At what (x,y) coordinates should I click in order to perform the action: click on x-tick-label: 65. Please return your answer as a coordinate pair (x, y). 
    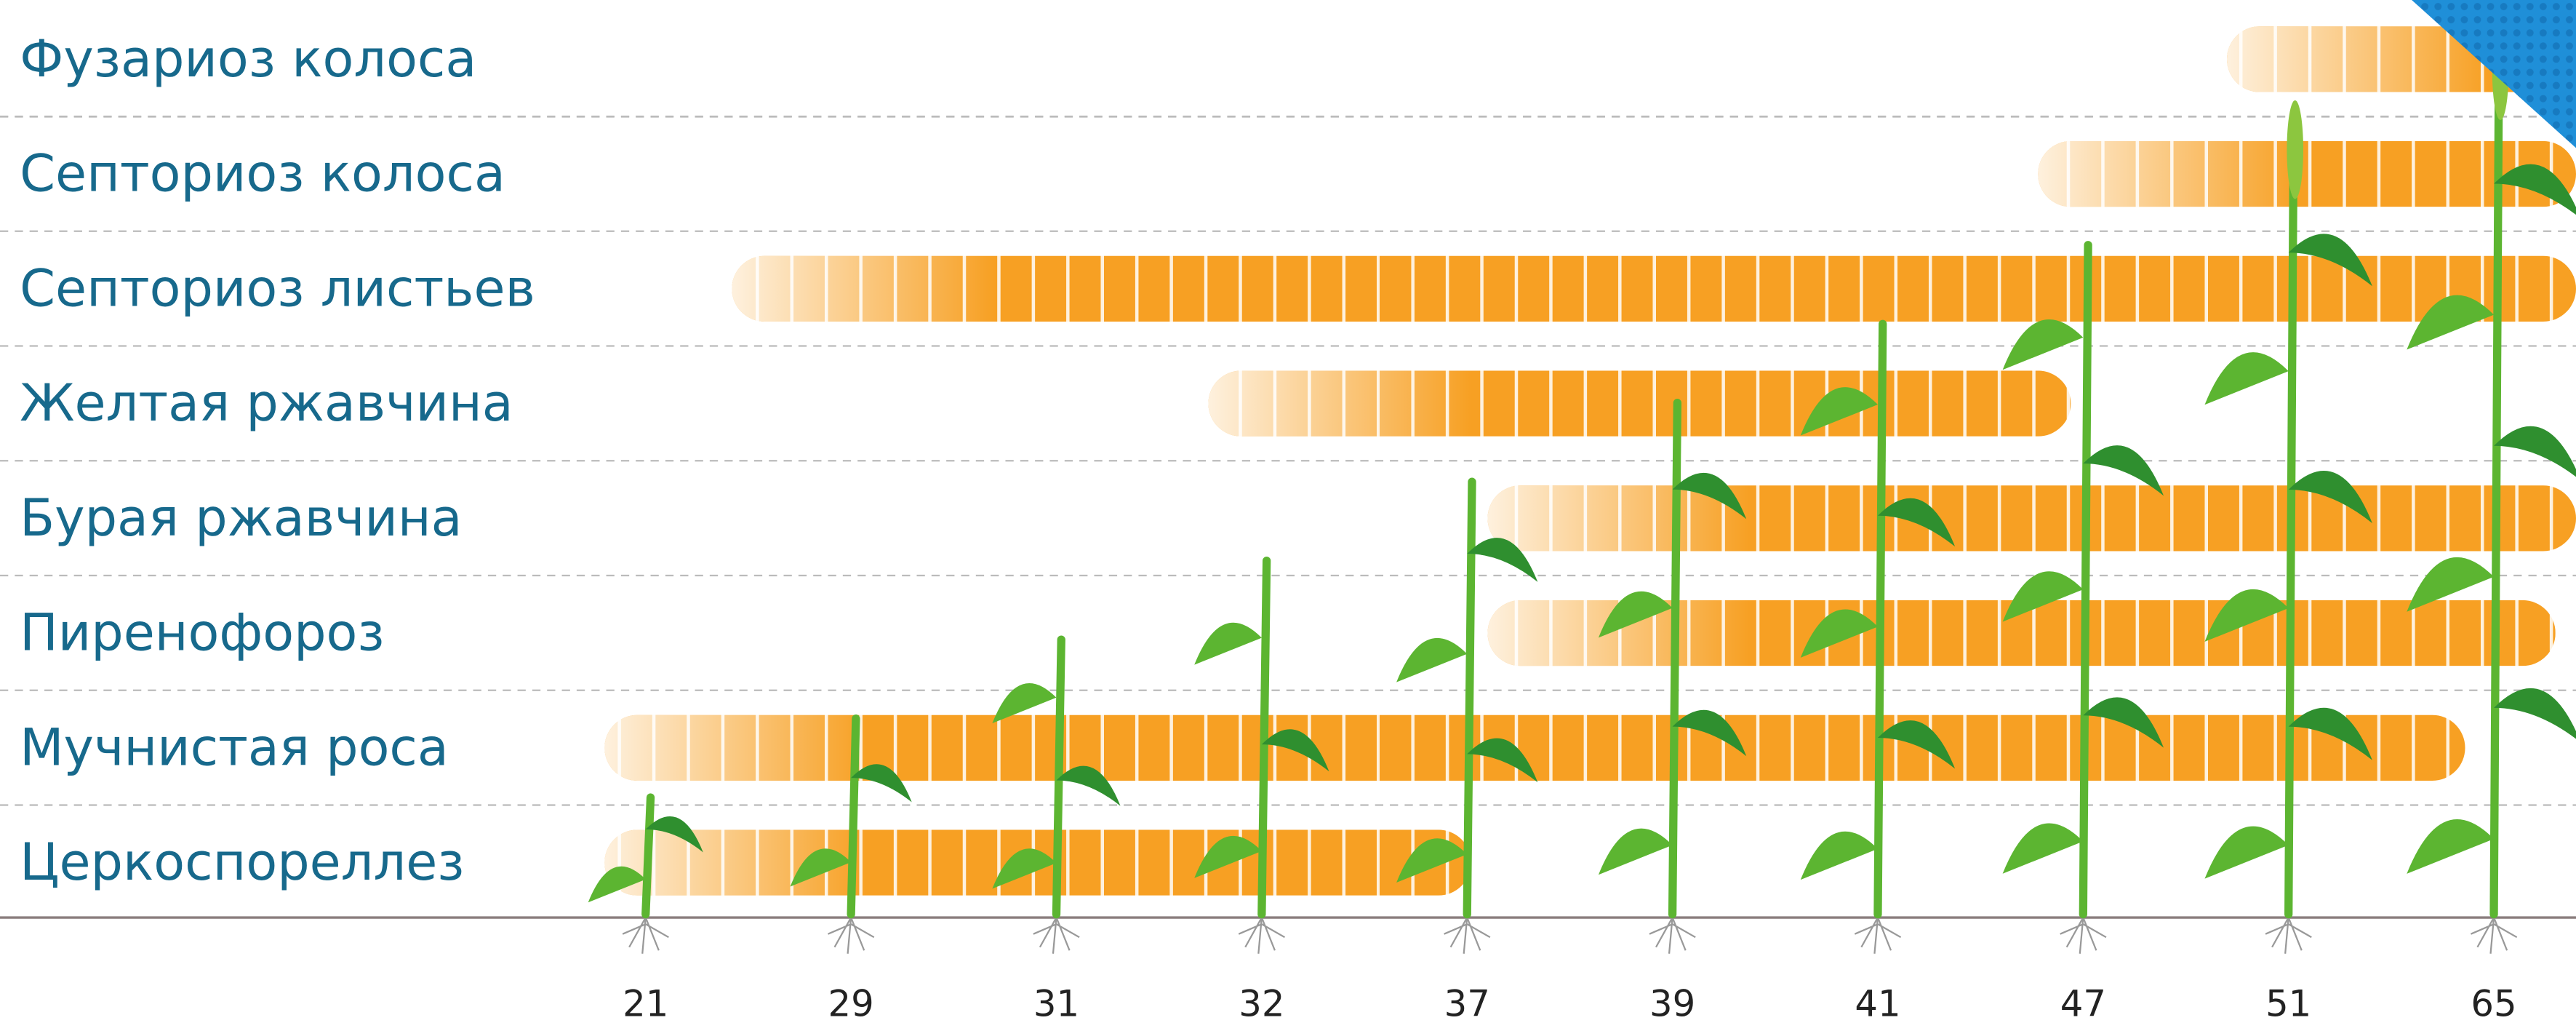
    Looking at the image, I should click on (2493, 1004).